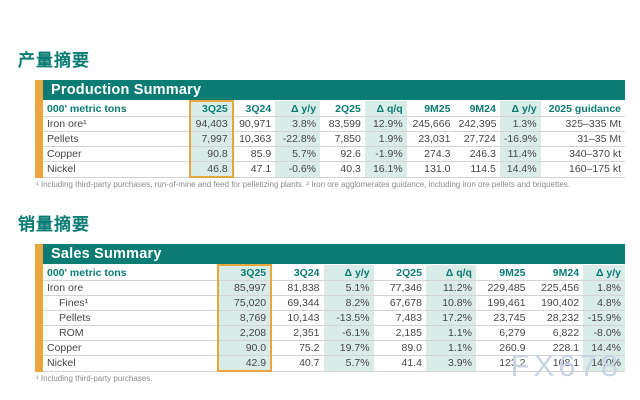 This screenshot has width=640, height=400. I want to click on cell-value: 1.3%, so click(520, 124).